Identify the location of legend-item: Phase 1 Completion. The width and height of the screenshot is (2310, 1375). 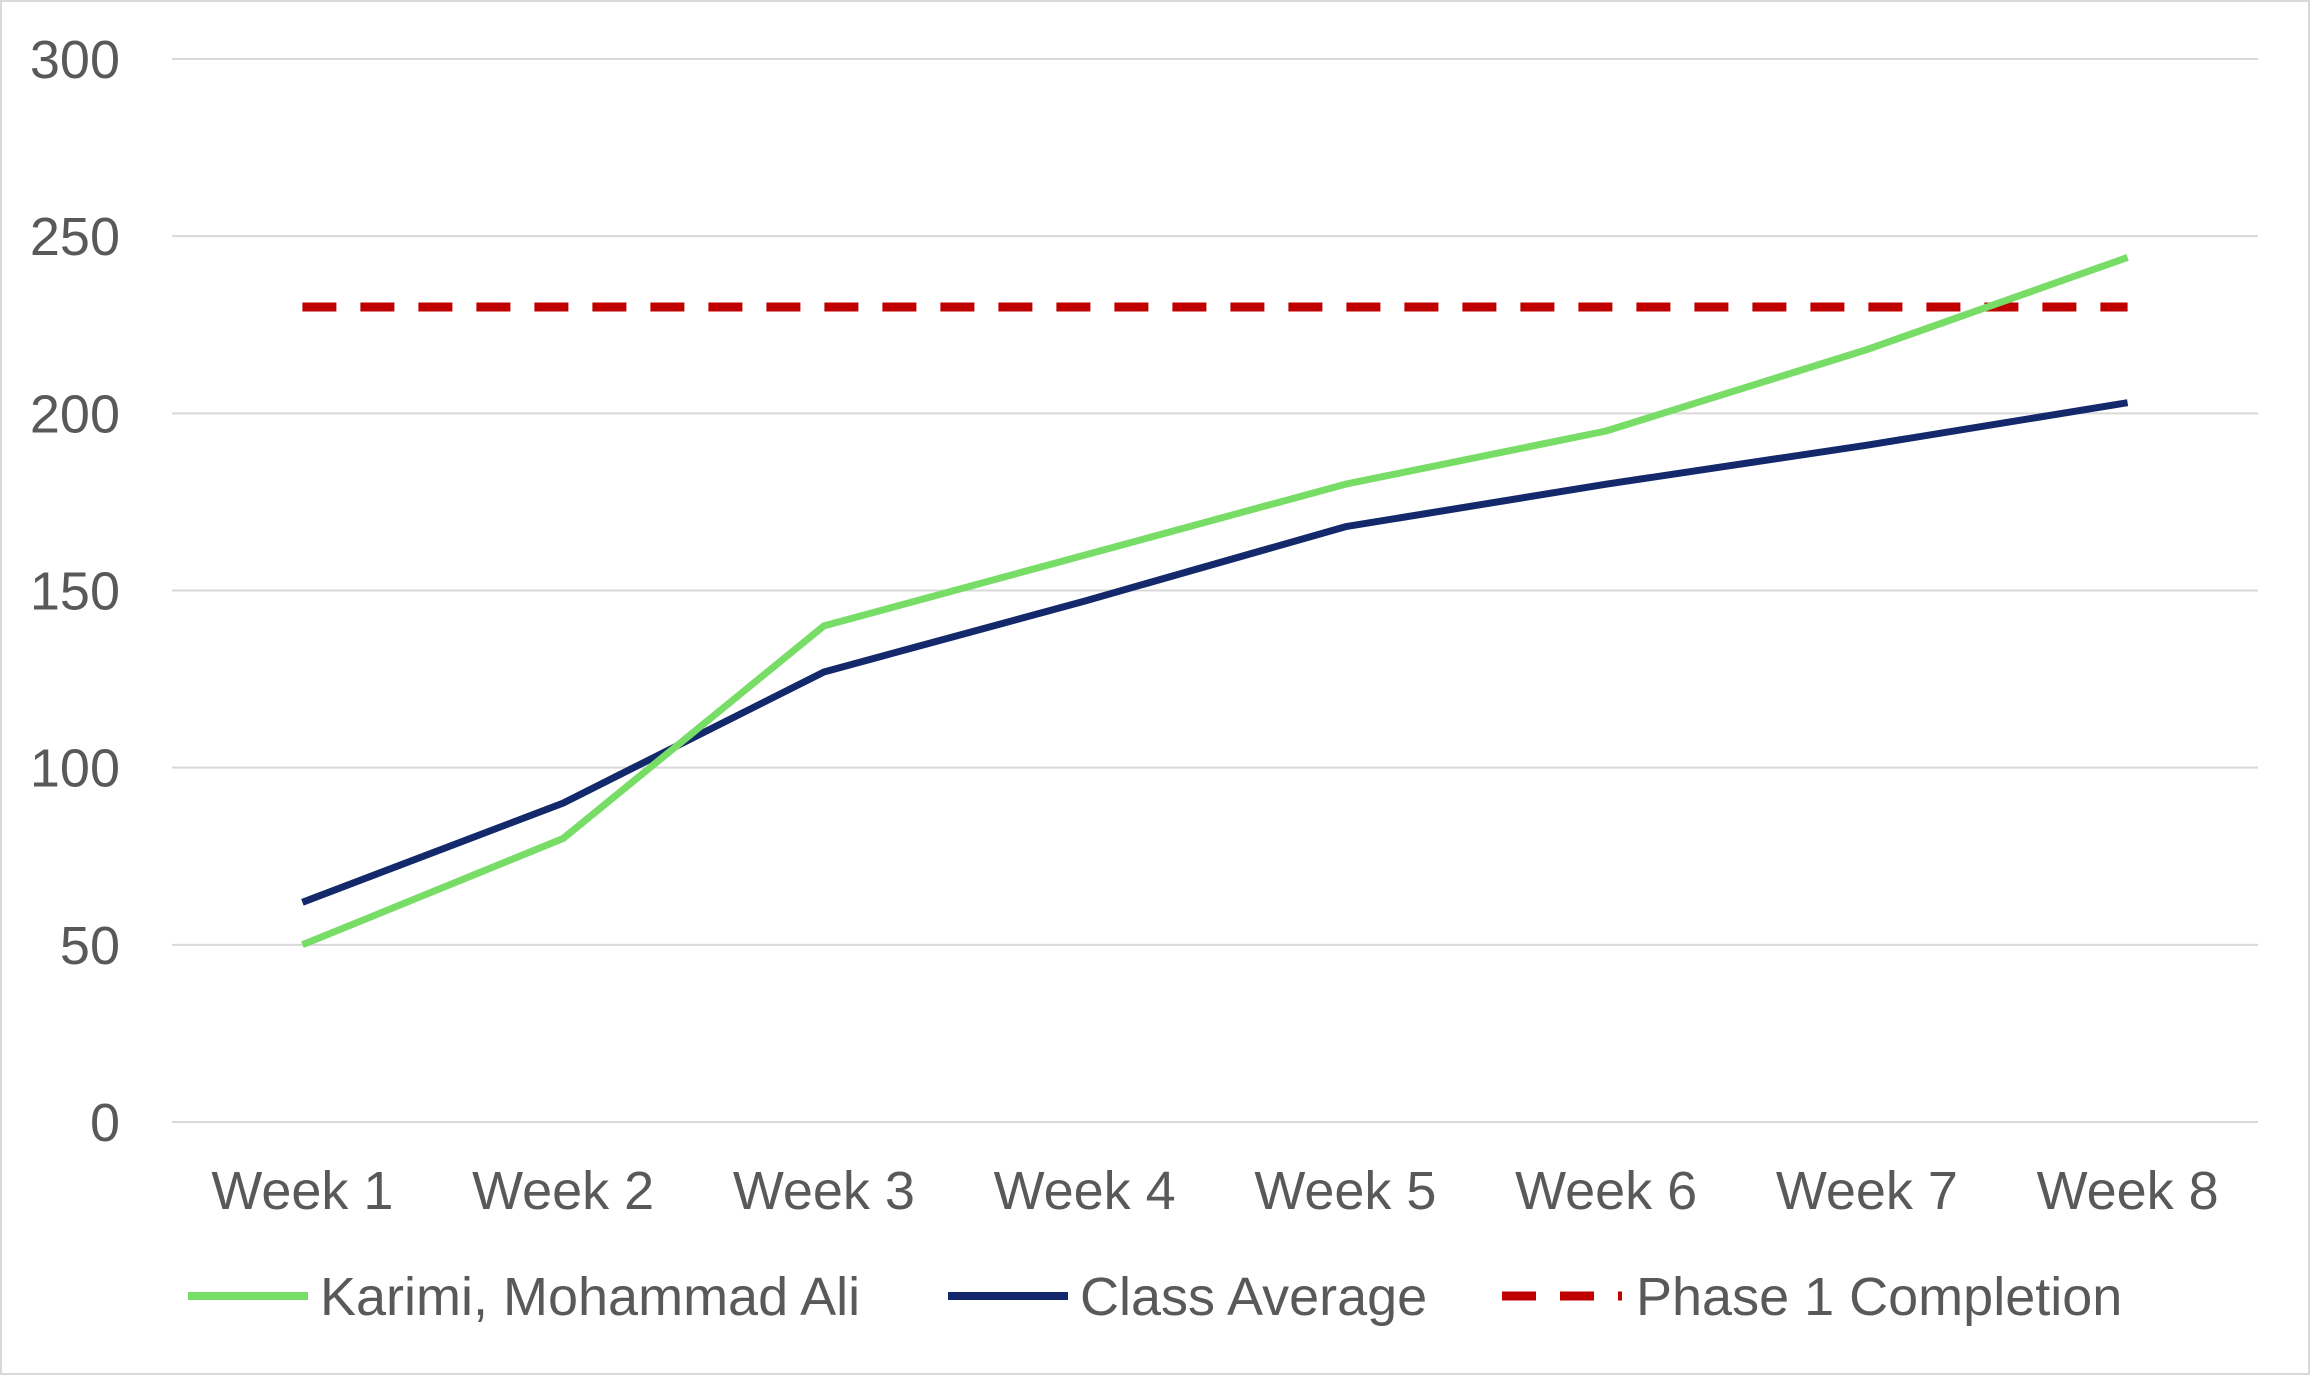
(1812, 1297).